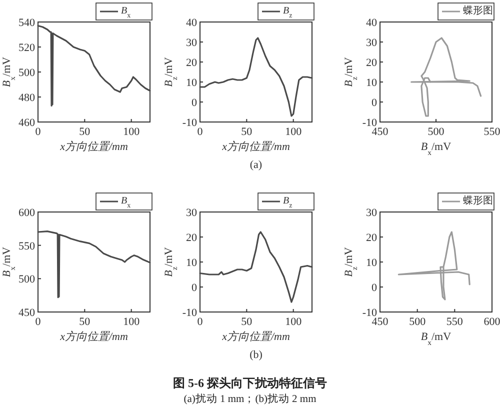 This screenshot has width=500, height=412. I want to click on caption: 图 5-6 探头向下扰动特征信号, so click(250, 383).